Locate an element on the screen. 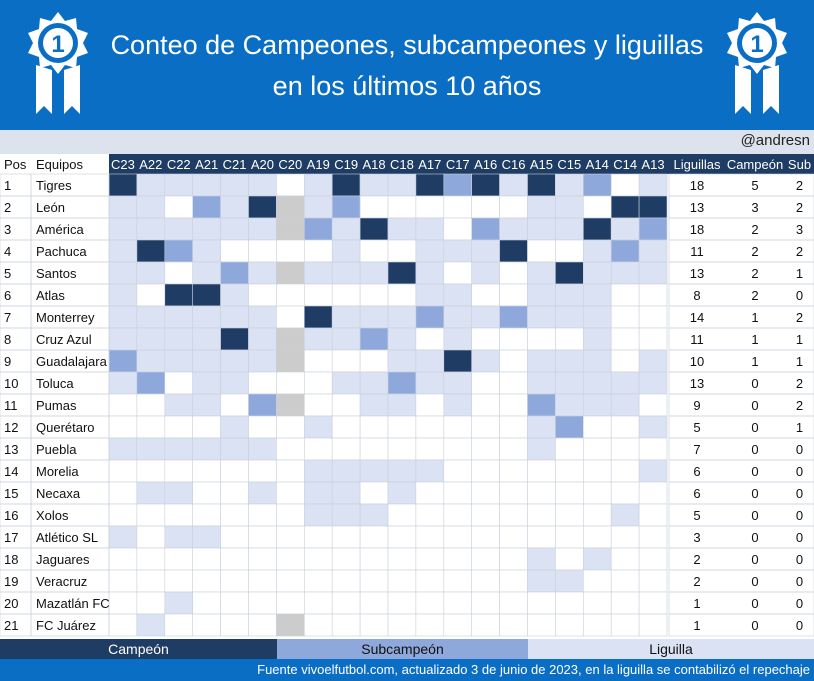 The image size is (814, 681). medal-number-right: 1 is located at coordinates (756, 44).